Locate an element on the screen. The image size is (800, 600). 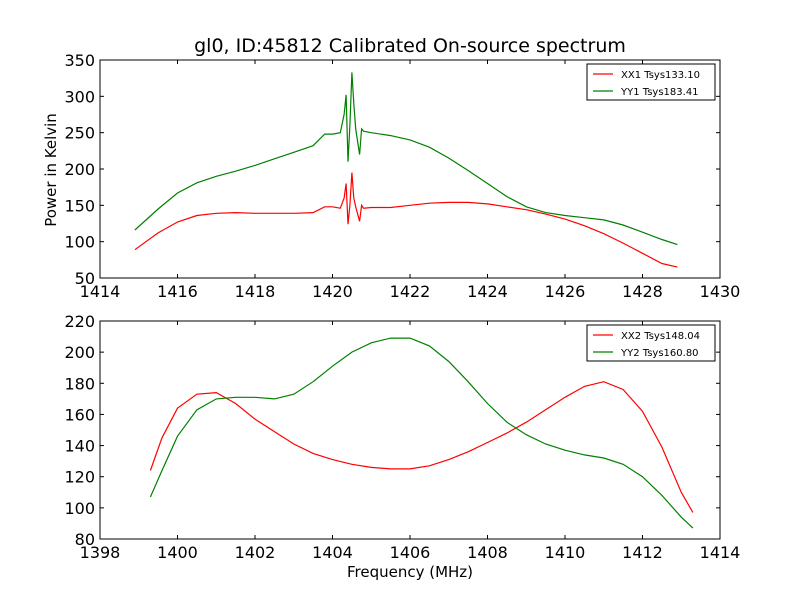
x-tick-label: 1418 is located at coordinates (255, 291).